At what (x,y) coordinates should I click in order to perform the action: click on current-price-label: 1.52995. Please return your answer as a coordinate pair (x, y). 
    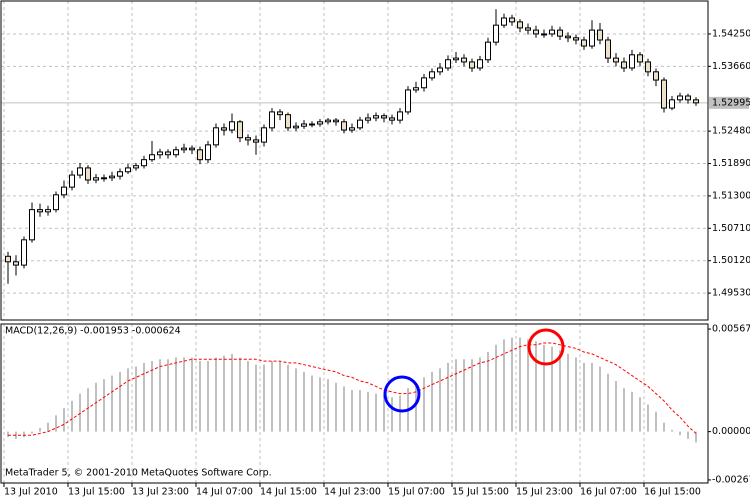
    Looking at the image, I should click on (731, 102).